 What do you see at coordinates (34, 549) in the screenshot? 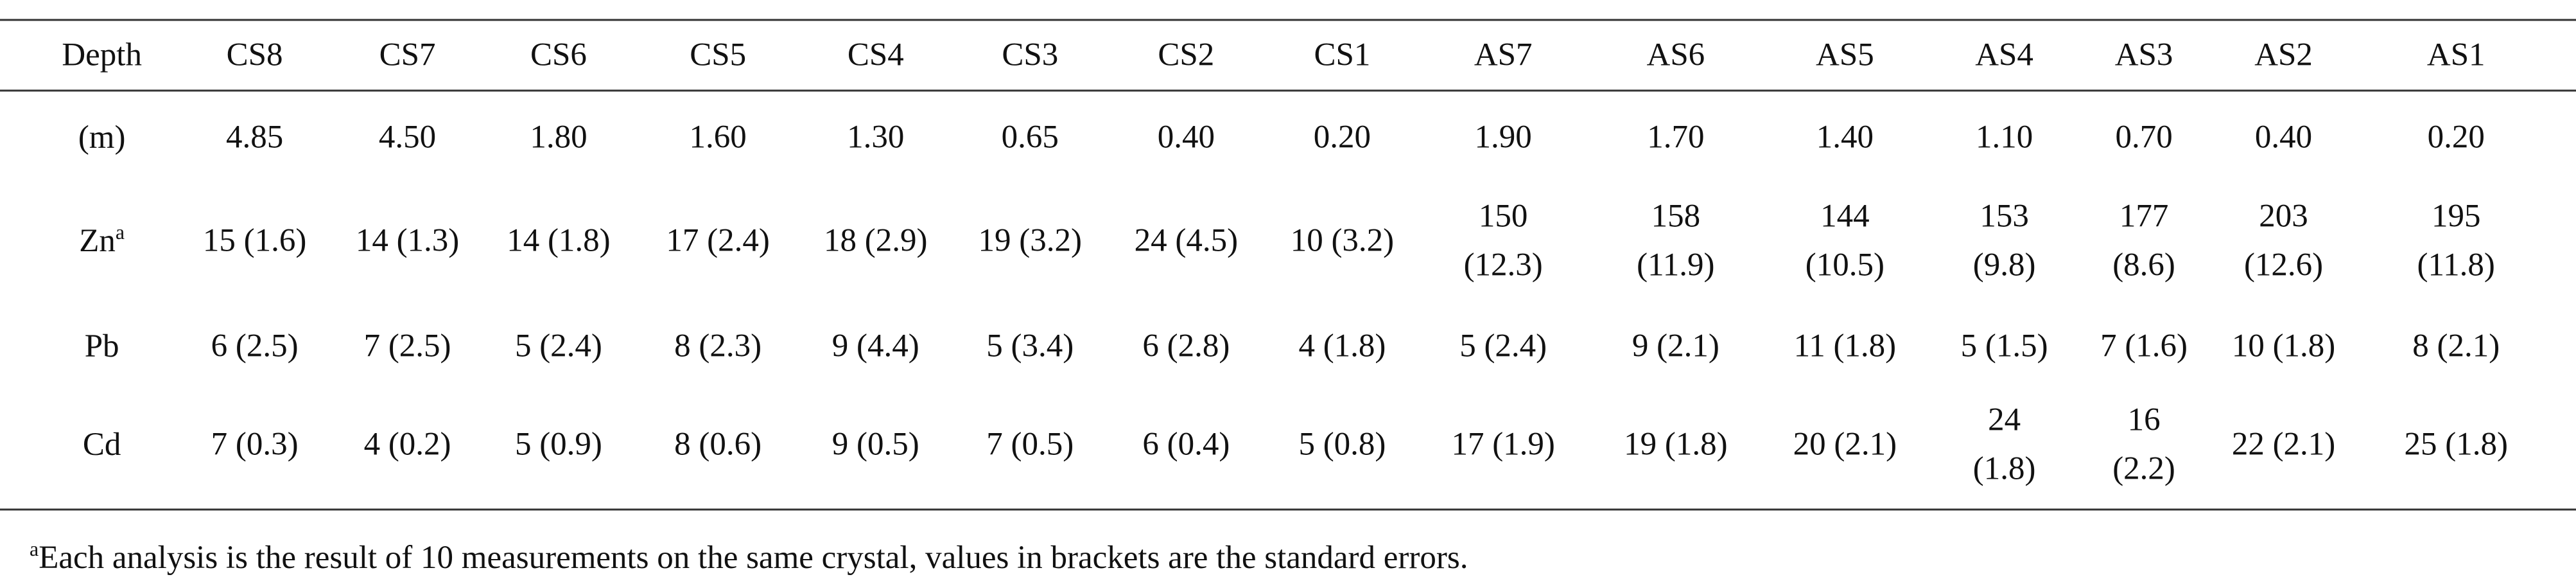
I see `footnote-mark: a` at bounding box center [34, 549].